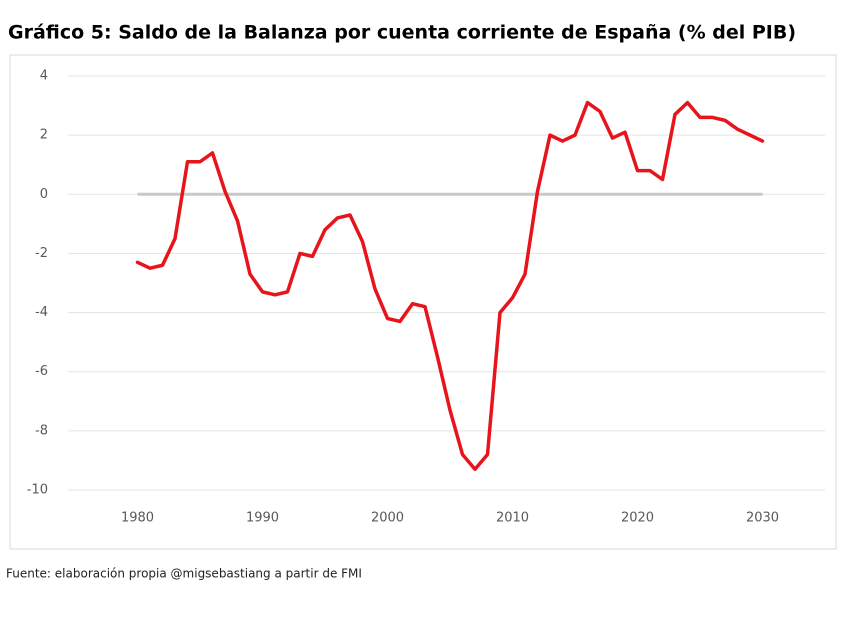  I want to click on y-tick-label: -2, so click(41, 253).